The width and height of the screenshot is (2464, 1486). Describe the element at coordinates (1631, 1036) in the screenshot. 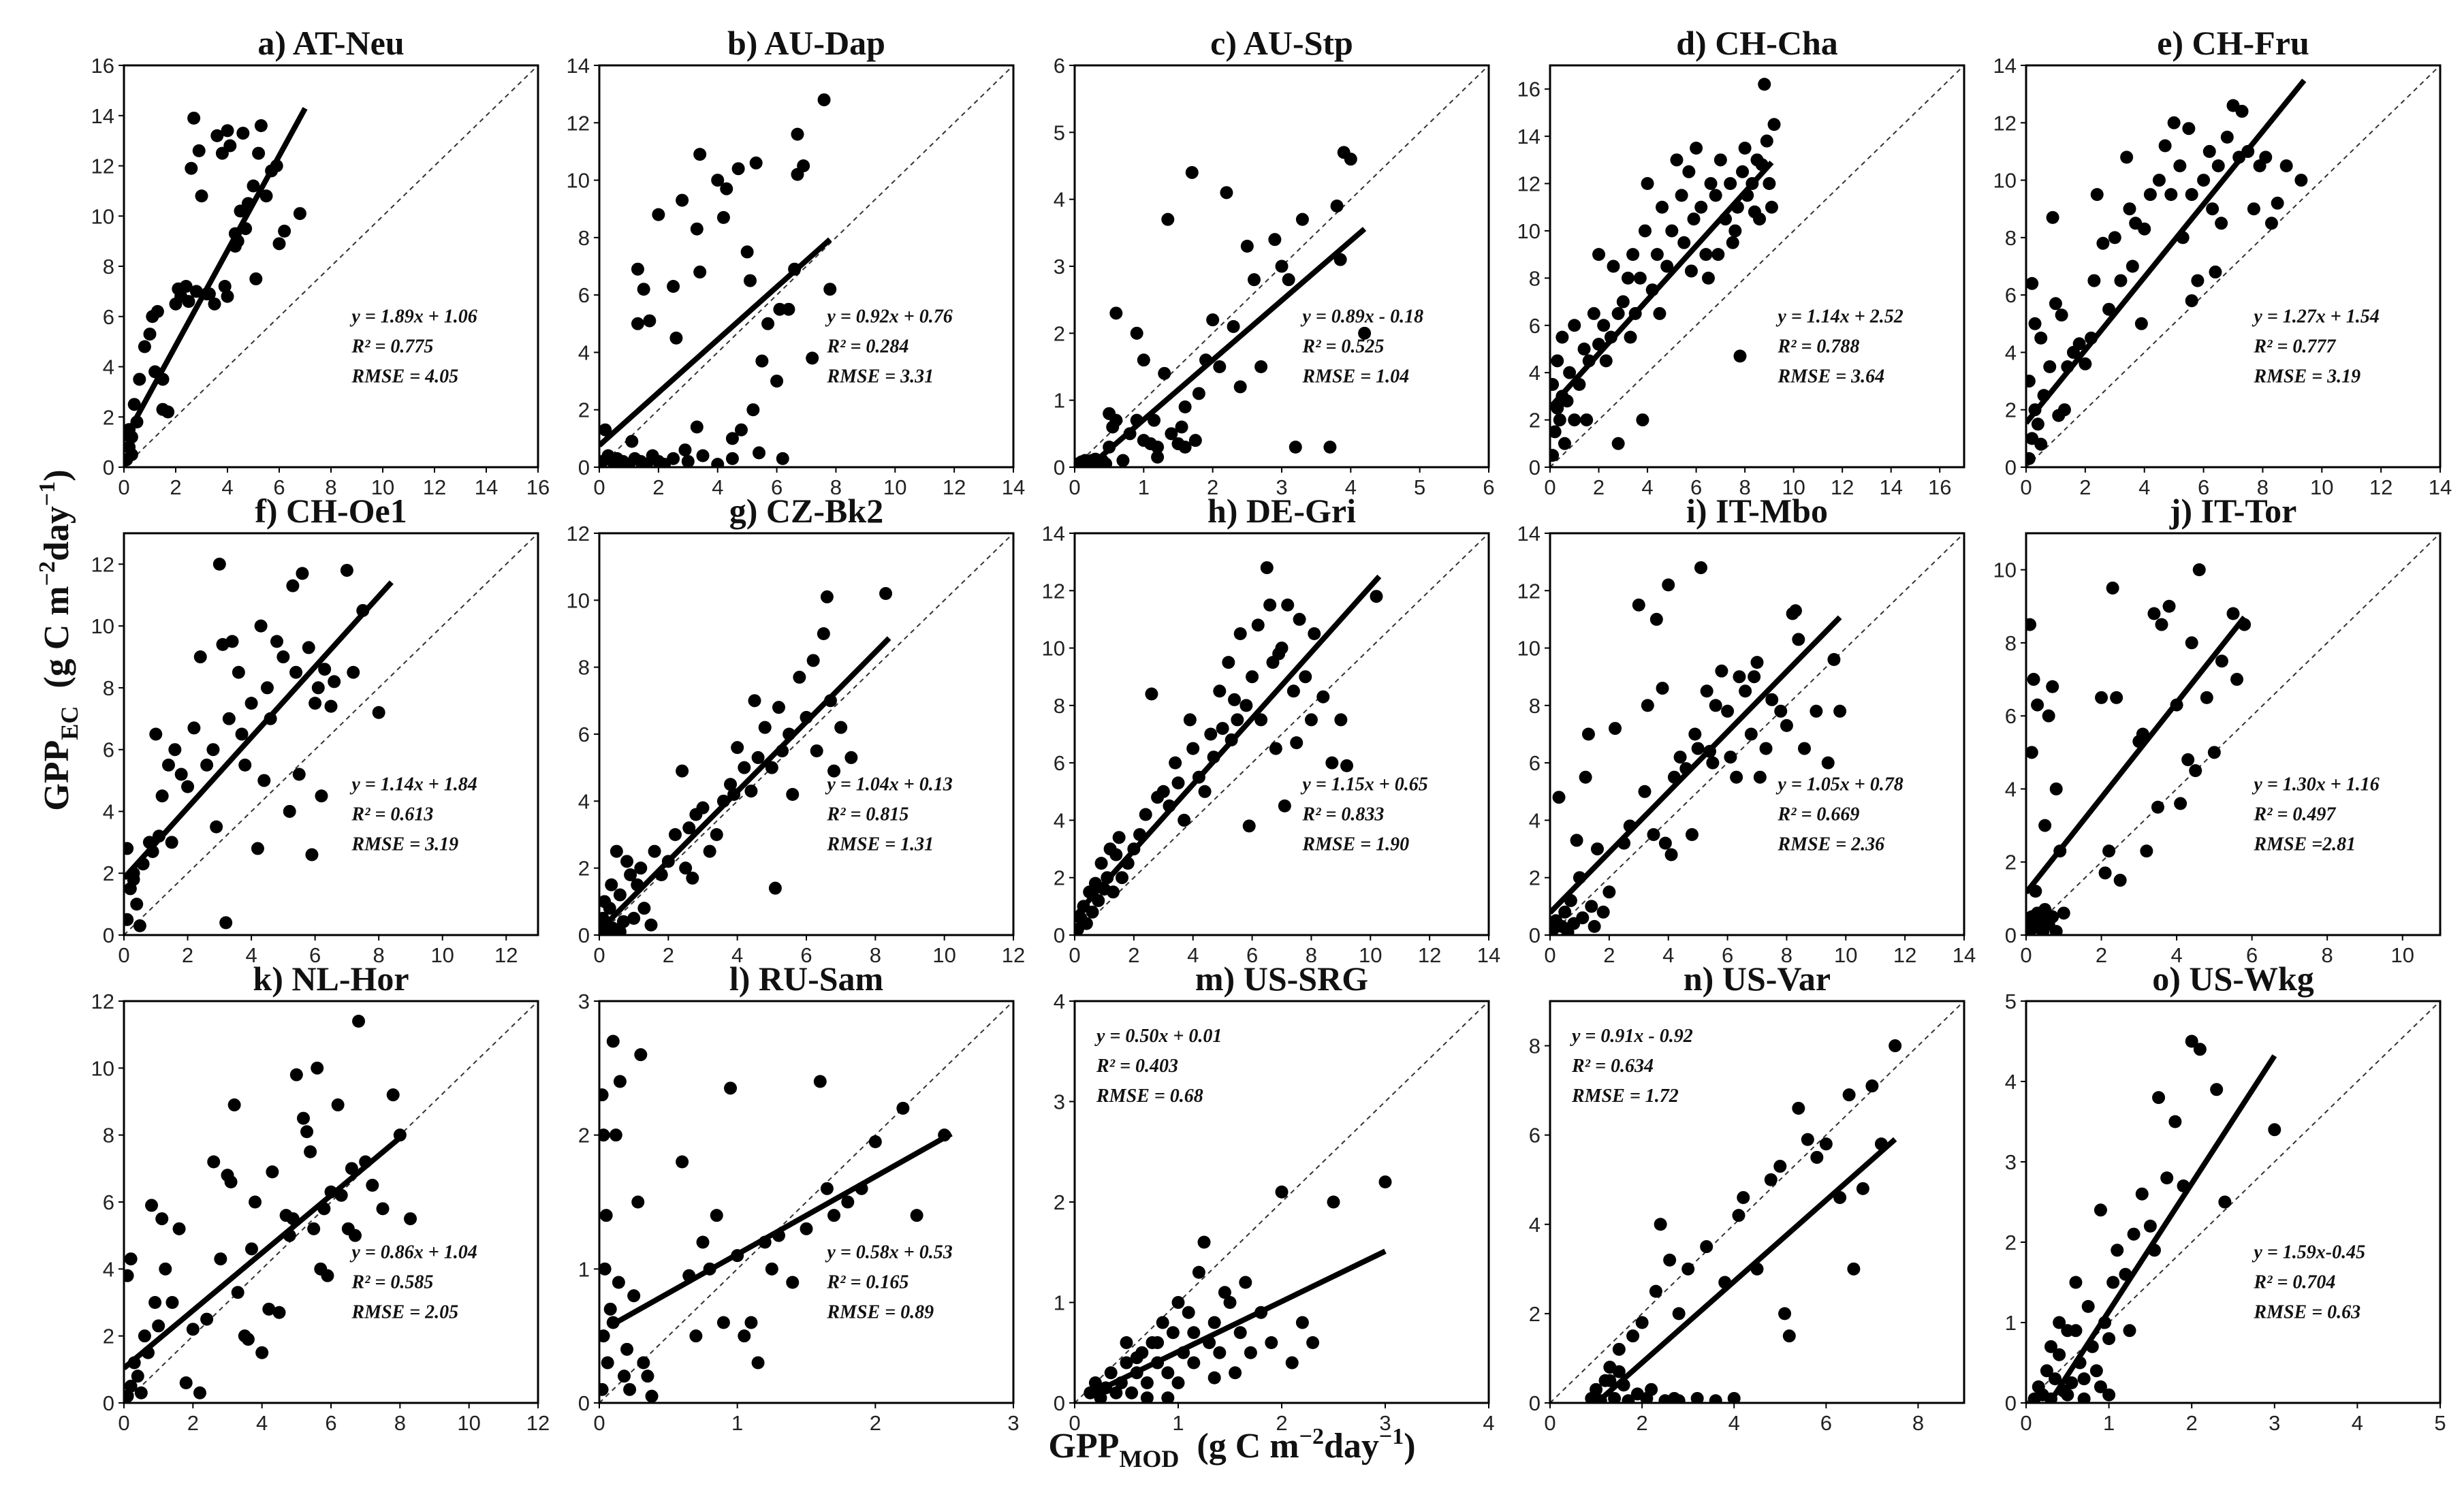

I see `stats-line: y = 0.91x - 0.92` at that location.